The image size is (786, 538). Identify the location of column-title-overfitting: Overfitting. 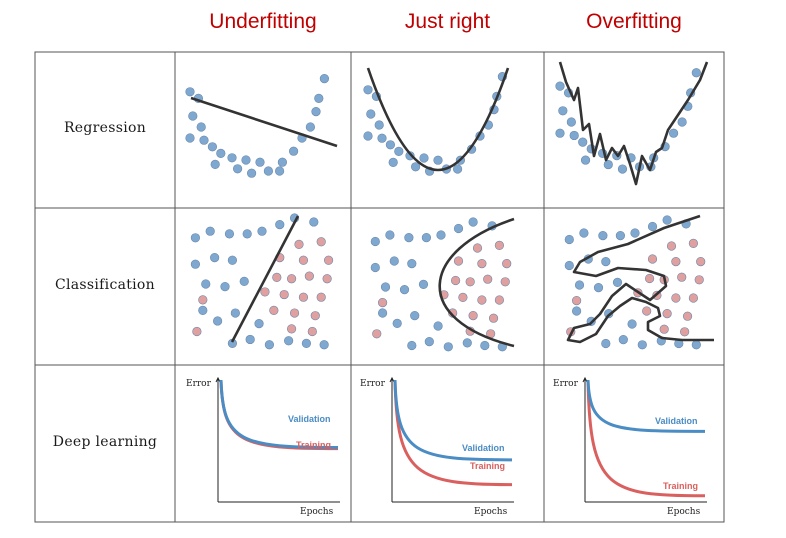
(634, 21).